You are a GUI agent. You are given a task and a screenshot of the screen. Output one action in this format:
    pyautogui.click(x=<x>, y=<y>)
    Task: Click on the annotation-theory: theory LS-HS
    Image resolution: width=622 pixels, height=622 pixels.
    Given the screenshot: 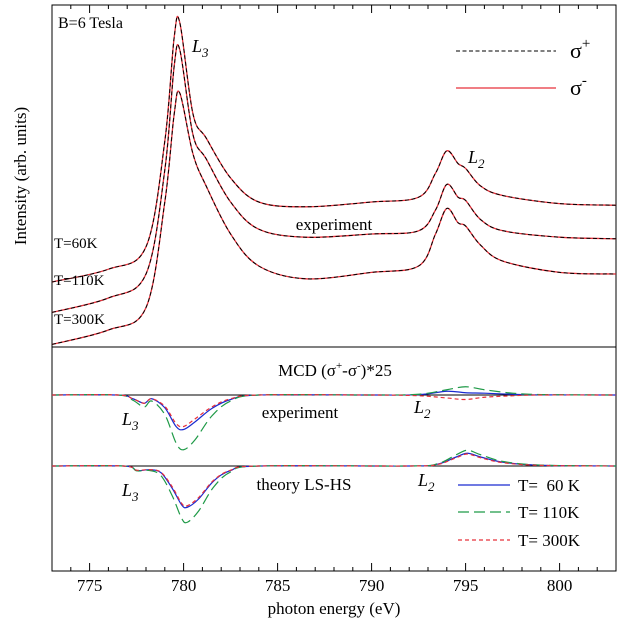 What is the action you would take?
    pyautogui.click(x=304, y=484)
    